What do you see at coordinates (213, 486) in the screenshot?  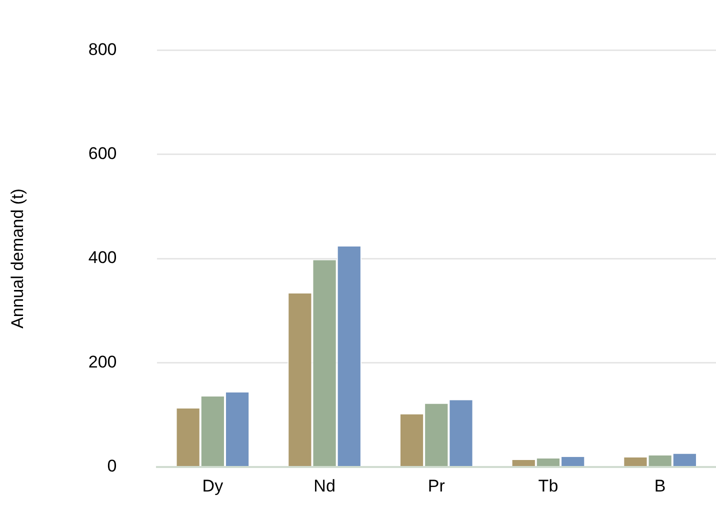 I see `x-tick-label: Dy` at bounding box center [213, 486].